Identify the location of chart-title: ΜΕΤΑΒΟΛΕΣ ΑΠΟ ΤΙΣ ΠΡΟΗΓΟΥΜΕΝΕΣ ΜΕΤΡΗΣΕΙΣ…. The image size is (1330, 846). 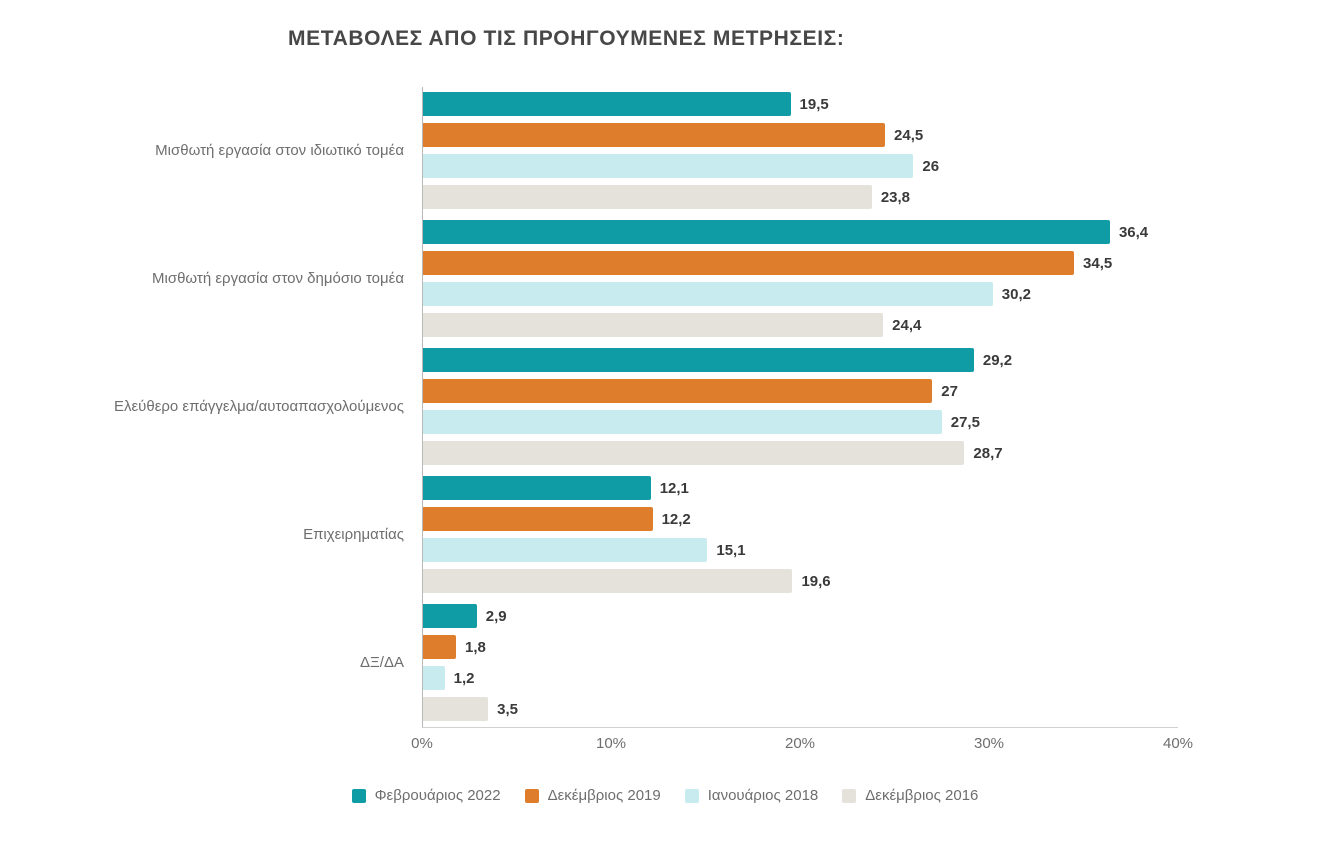
(566, 38).